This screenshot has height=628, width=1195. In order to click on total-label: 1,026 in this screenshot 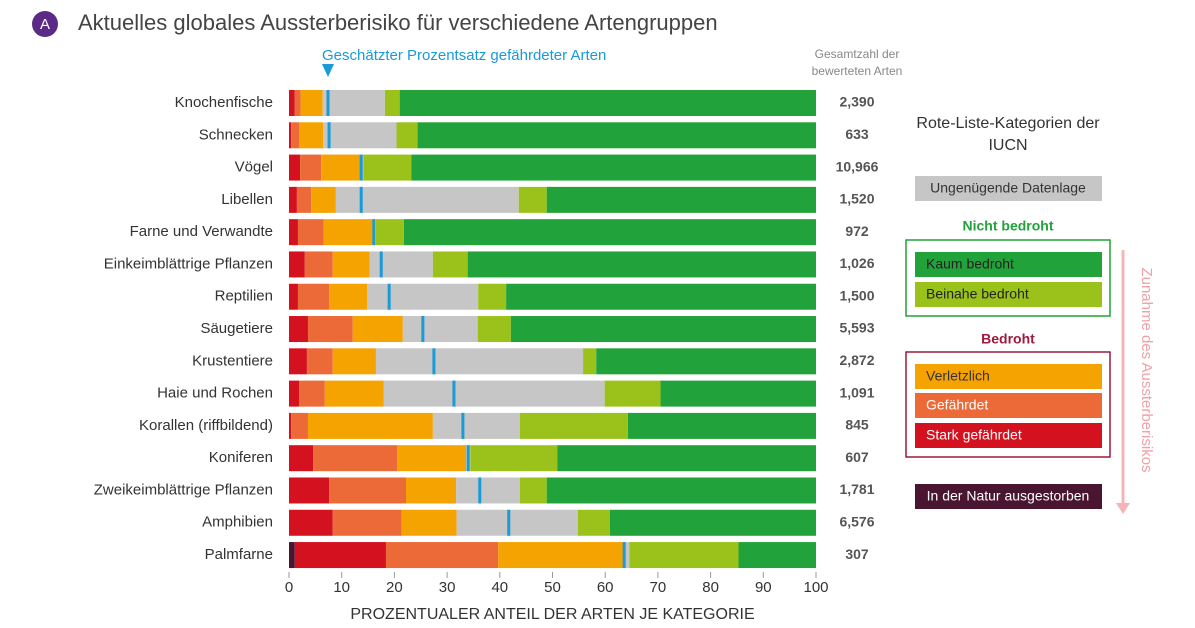, I will do `click(856, 263)`.